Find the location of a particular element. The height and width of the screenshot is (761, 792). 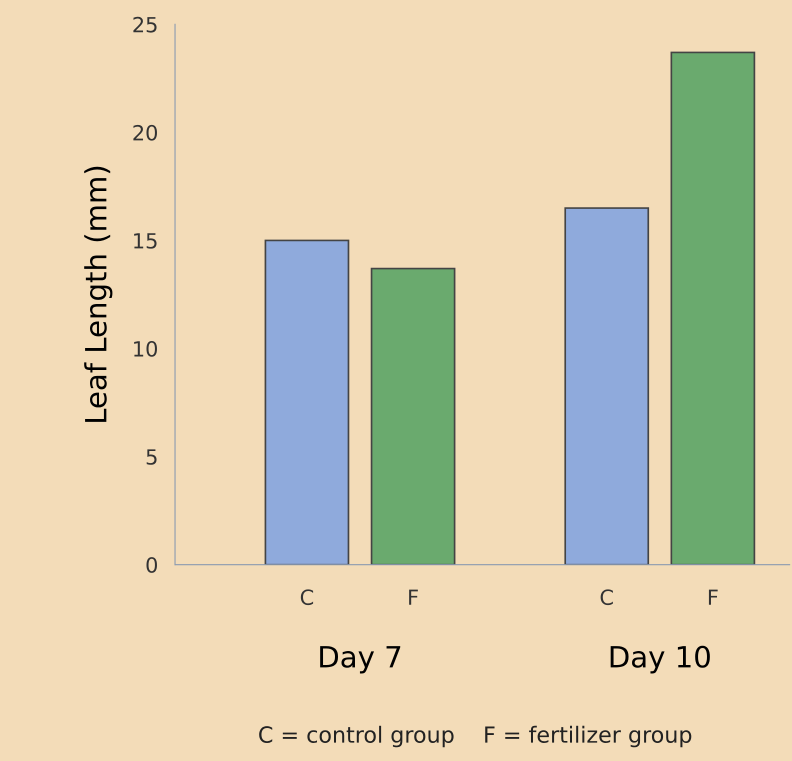

series-label: C is located at coordinates (307, 597).